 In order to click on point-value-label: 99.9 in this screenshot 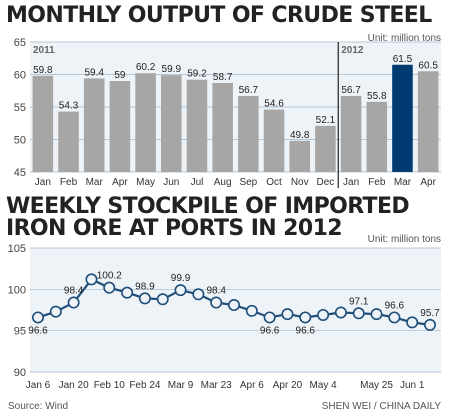, I will do `click(181, 278)`.